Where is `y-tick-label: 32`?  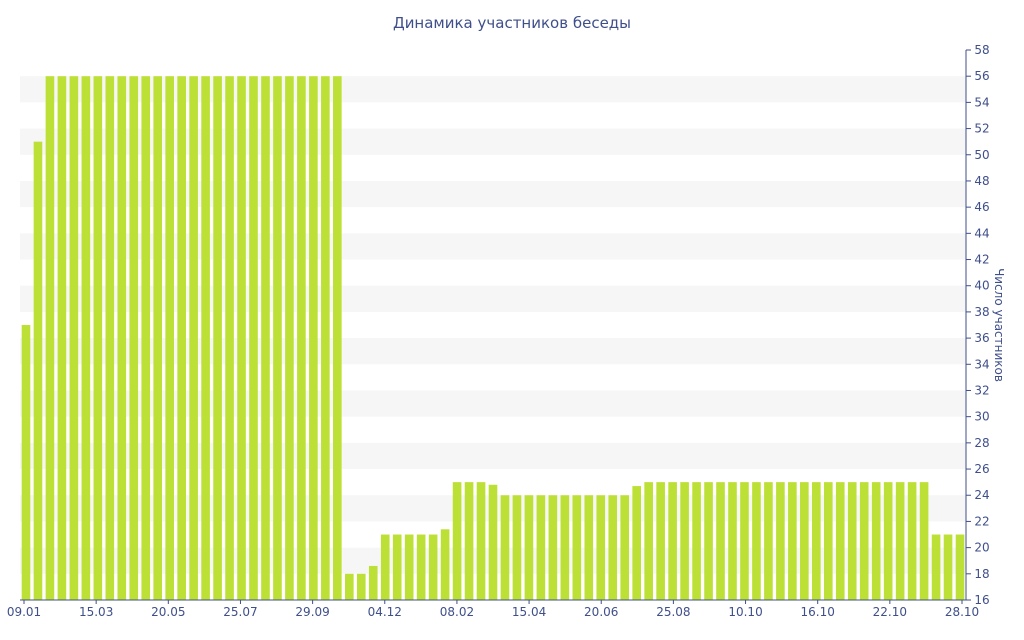 y-tick-label: 32 is located at coordinates (981, 390).